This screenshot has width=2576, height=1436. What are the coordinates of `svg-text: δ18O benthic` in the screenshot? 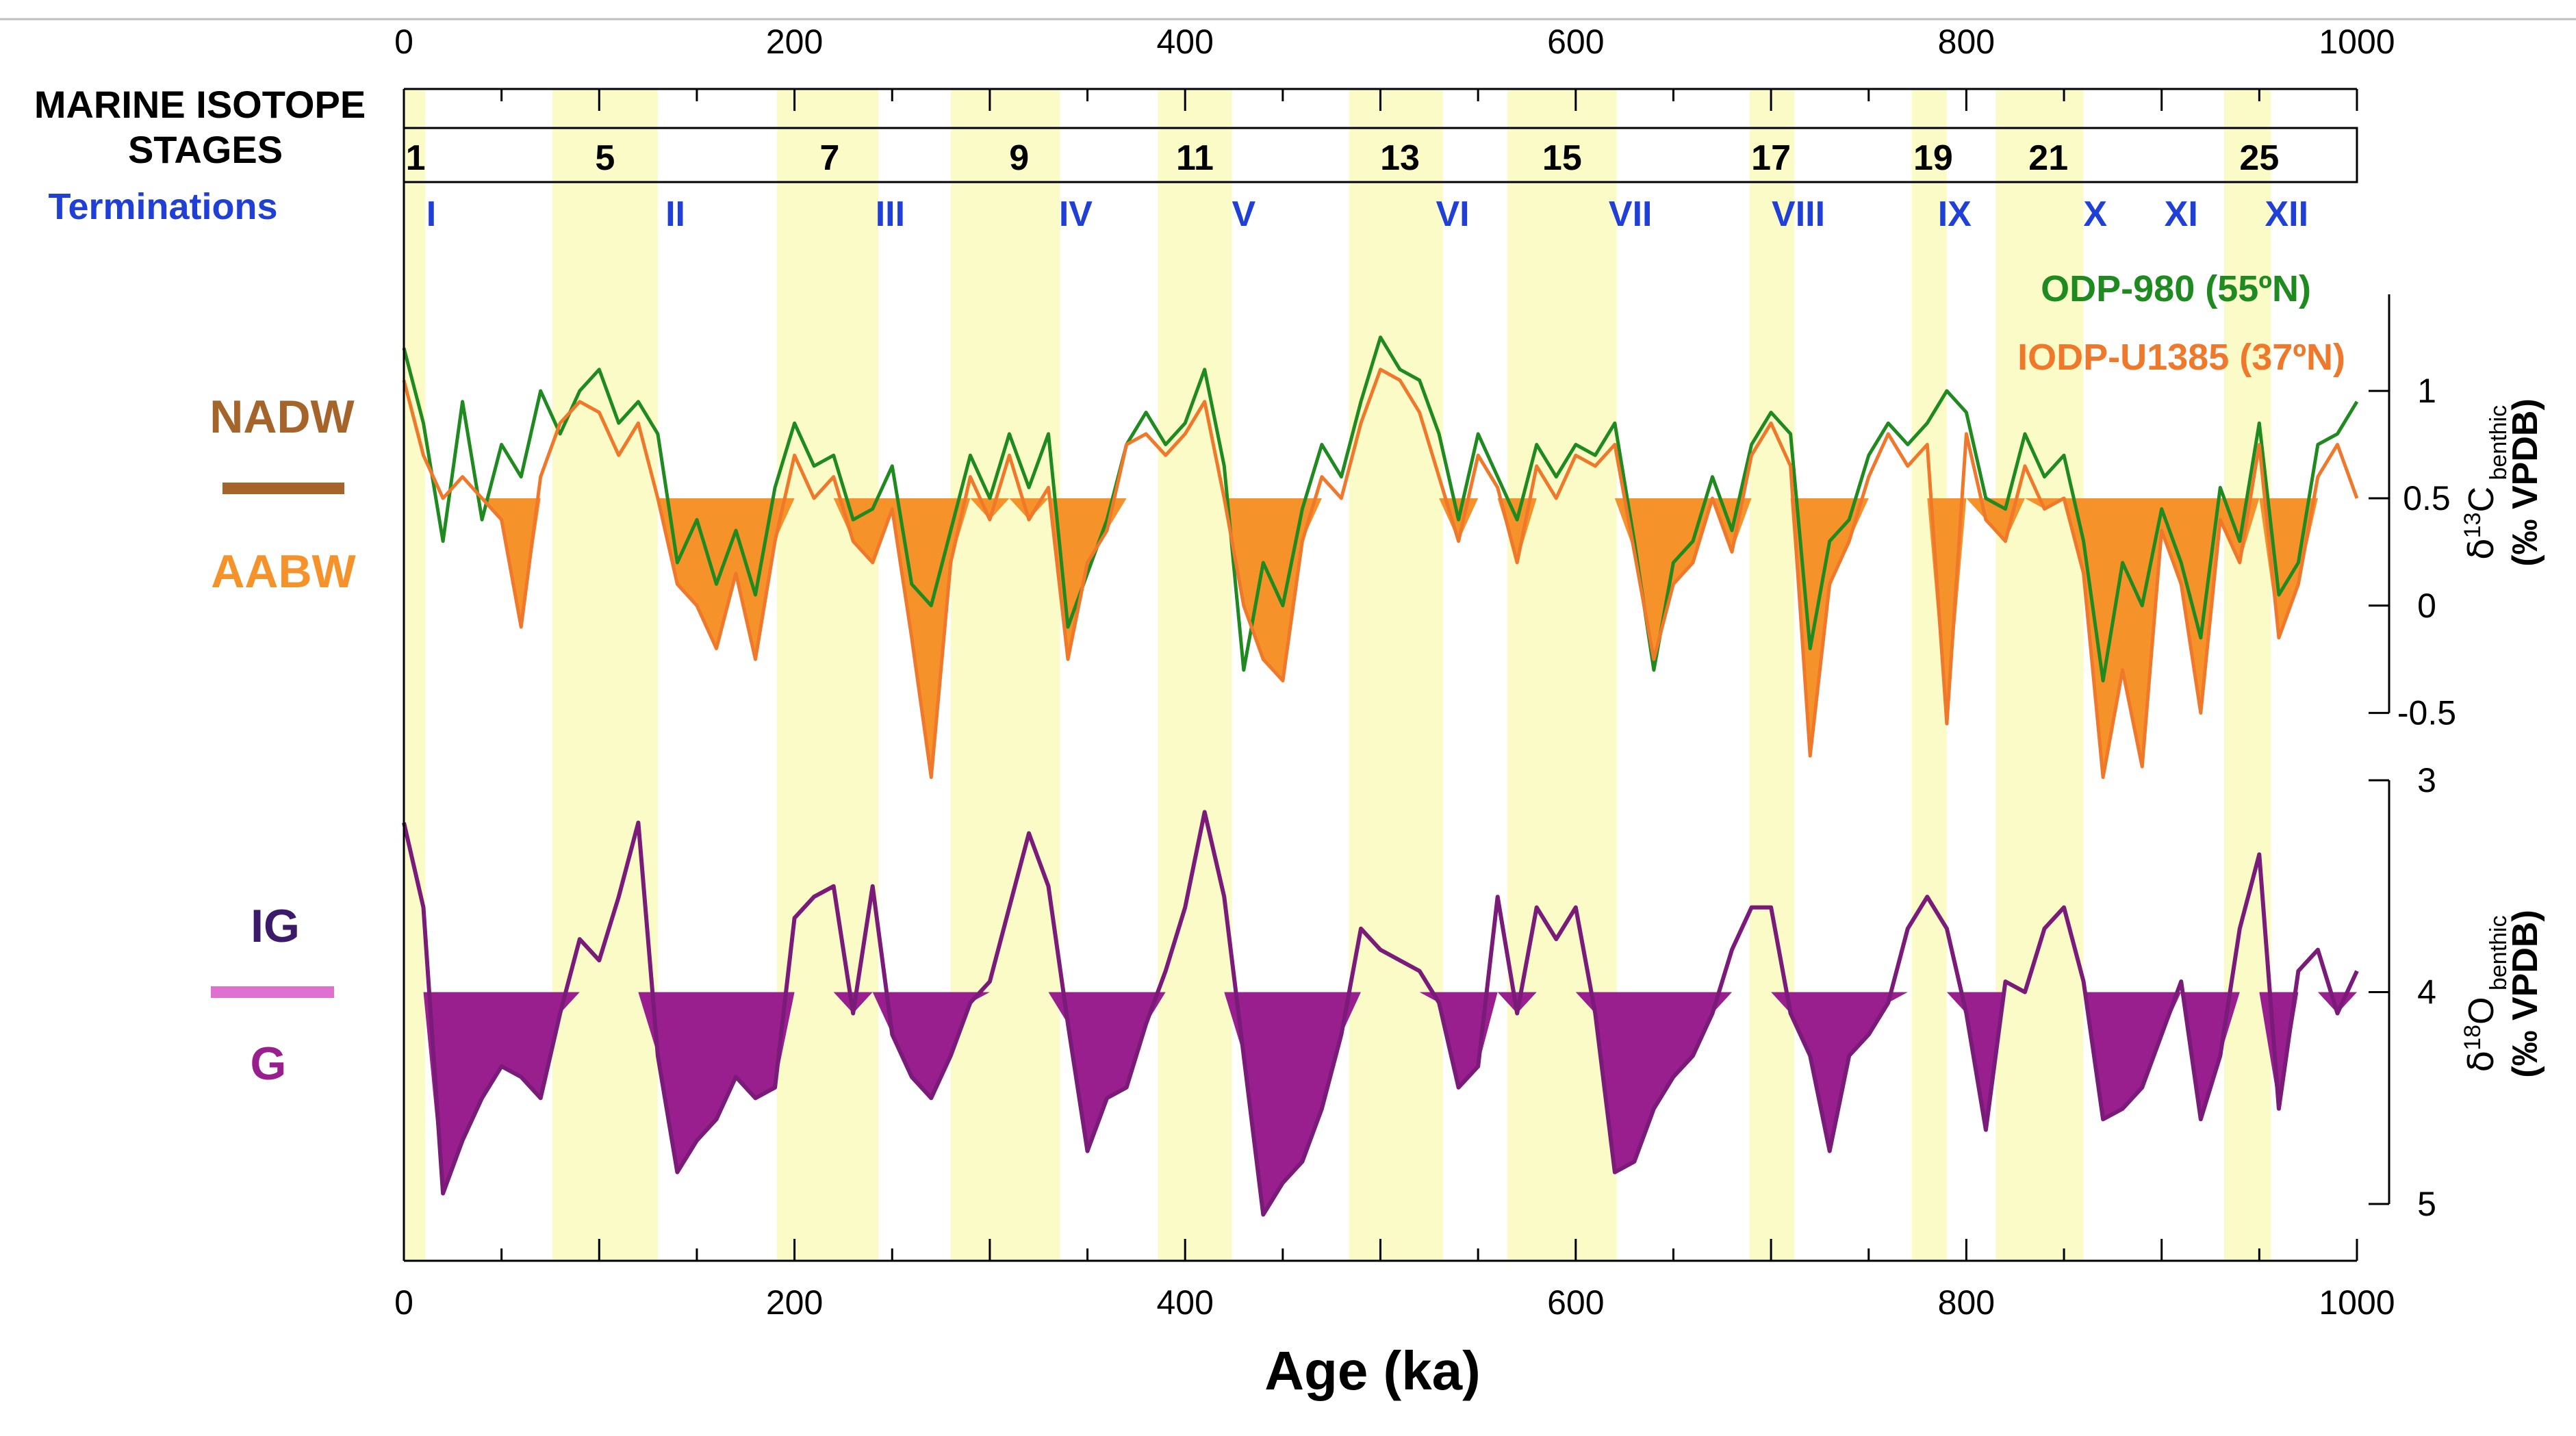 It's located at (2486, 993).